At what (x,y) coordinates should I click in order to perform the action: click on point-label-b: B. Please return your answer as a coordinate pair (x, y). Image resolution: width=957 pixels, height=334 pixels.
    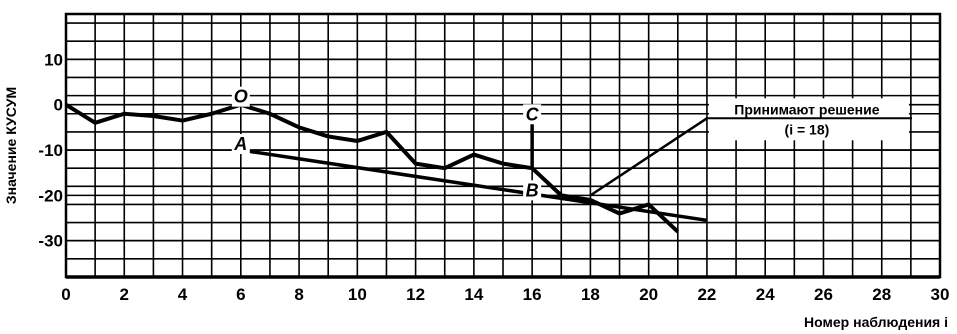
    Looking at the image, I should click on (532, 190).